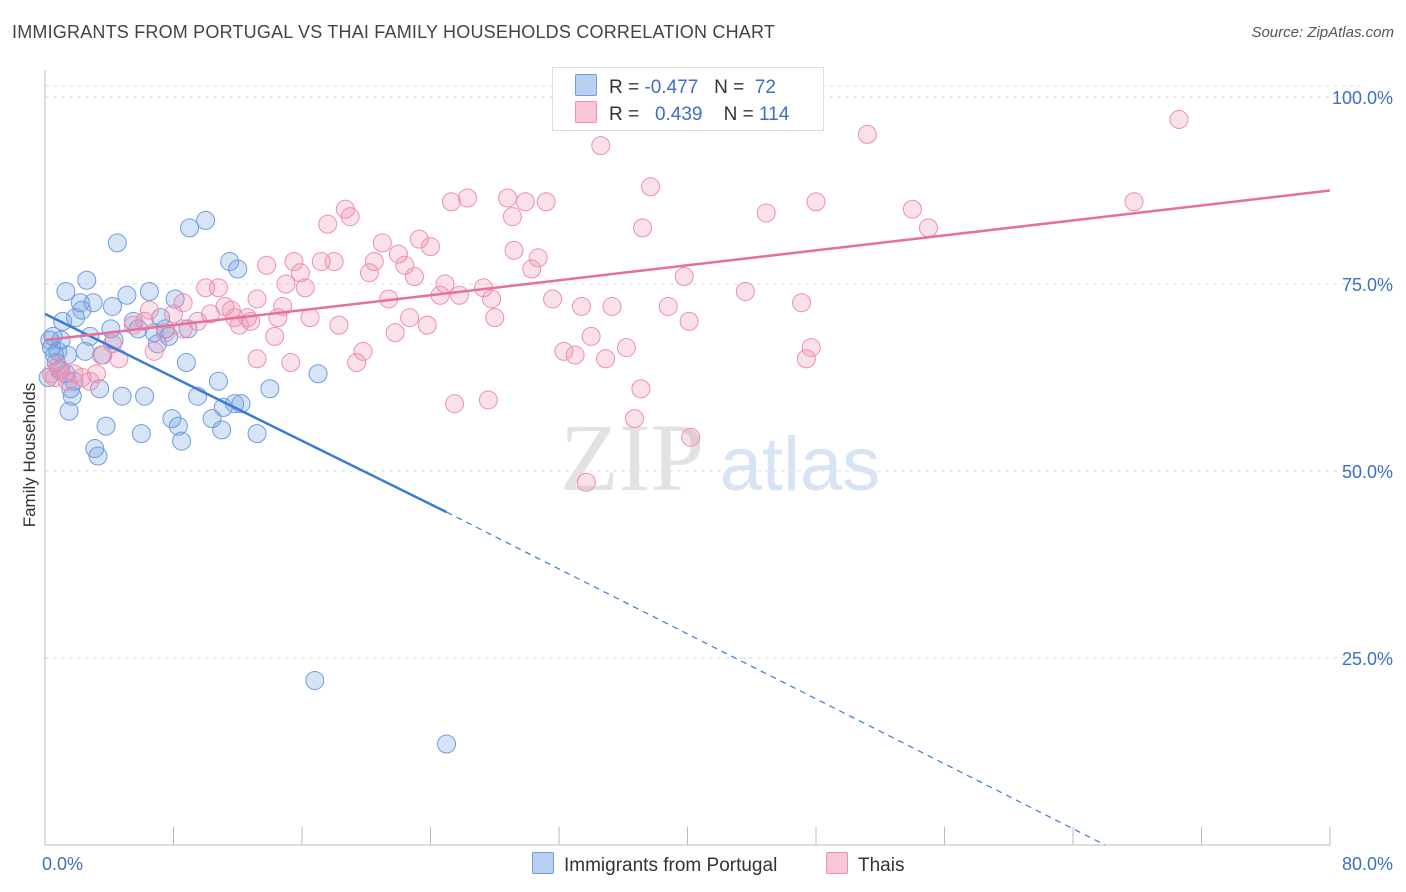  I want to click on y-tick-label: 100.0%, so click(1362, 98).